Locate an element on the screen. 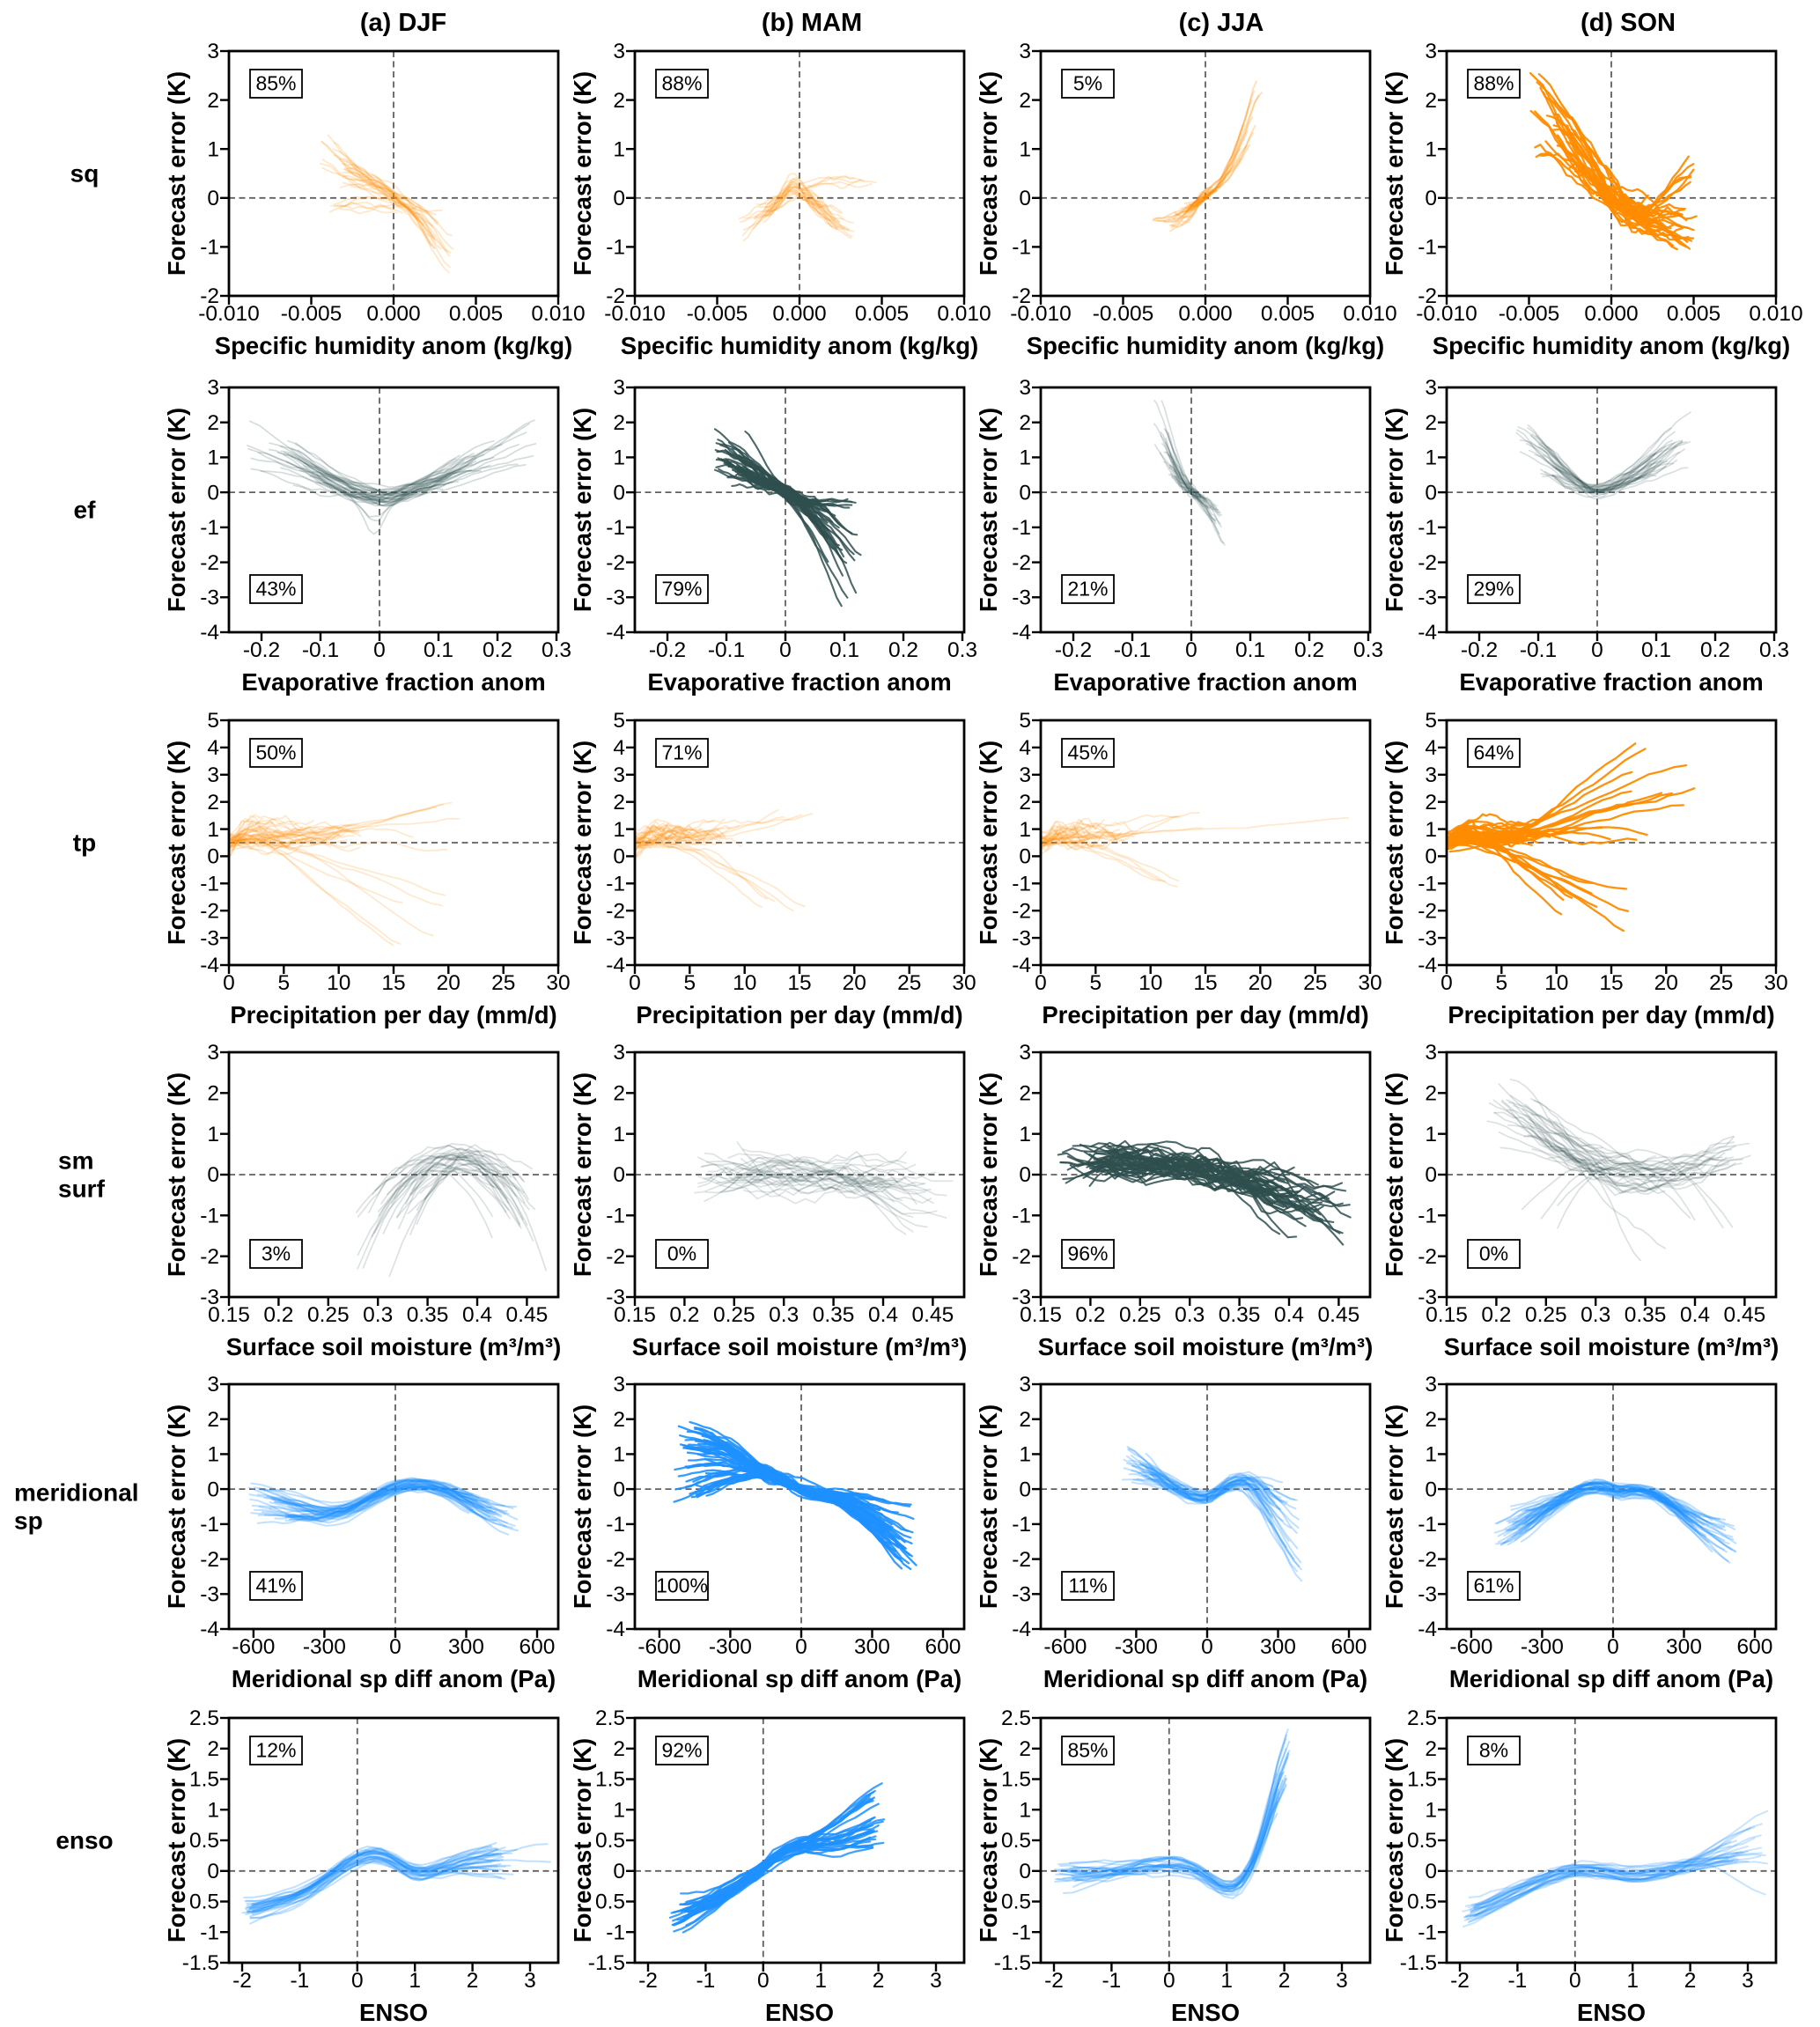 The width and height of the screenshot is (1820, 2027). svg-text: 4 is located at coordinates (1025, 748).